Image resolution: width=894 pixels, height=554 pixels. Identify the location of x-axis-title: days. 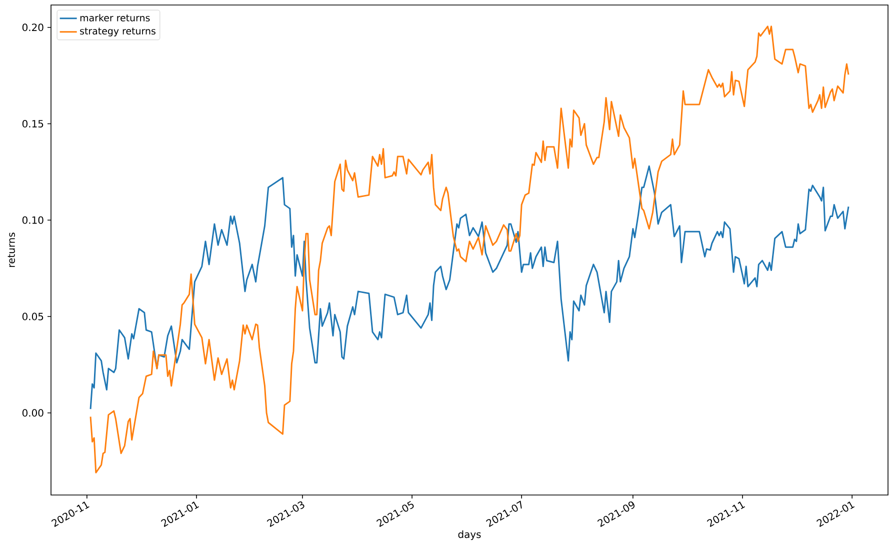
(469, 535).